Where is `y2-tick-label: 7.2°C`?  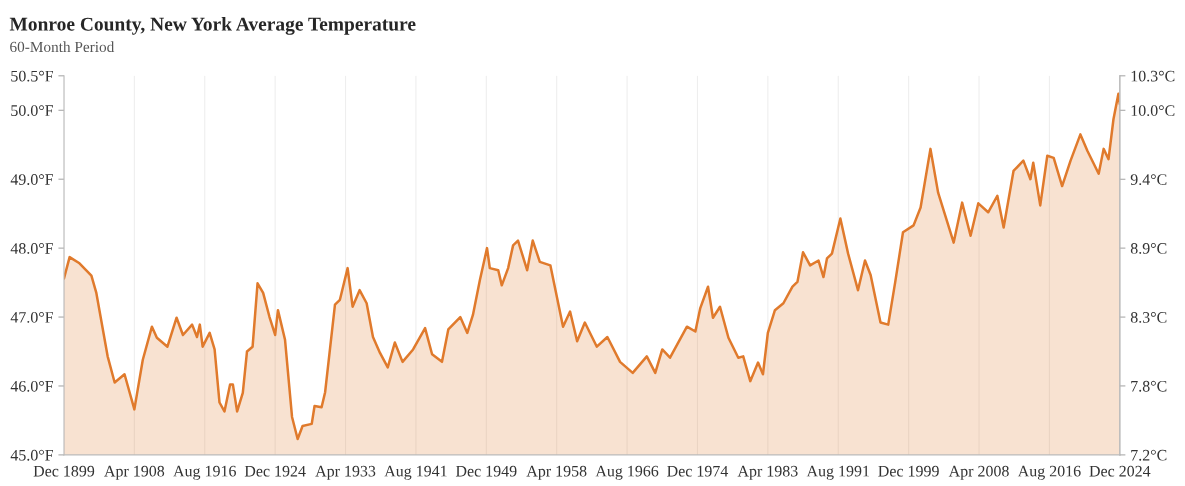
y2-tick-label: 7.2°C is located at coordinates (1149, 455).